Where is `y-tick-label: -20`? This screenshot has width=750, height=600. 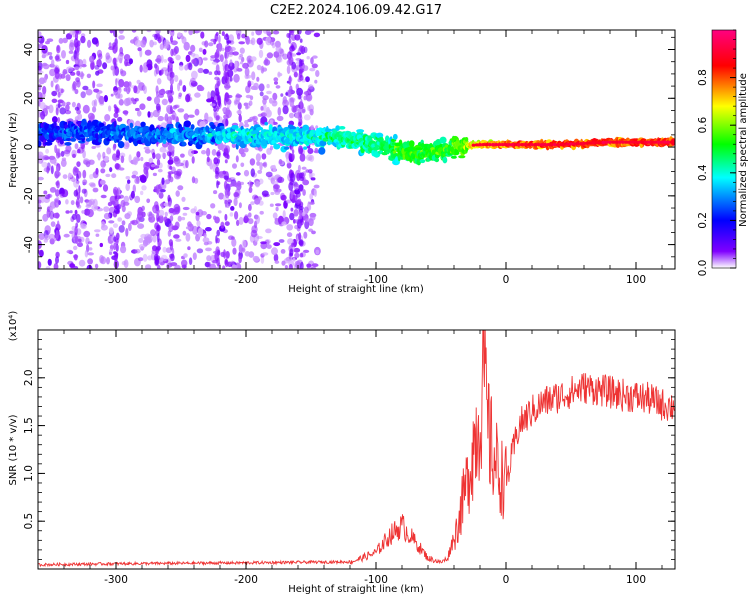
y-tick-label: -20 is located at coordinates (29, 195).